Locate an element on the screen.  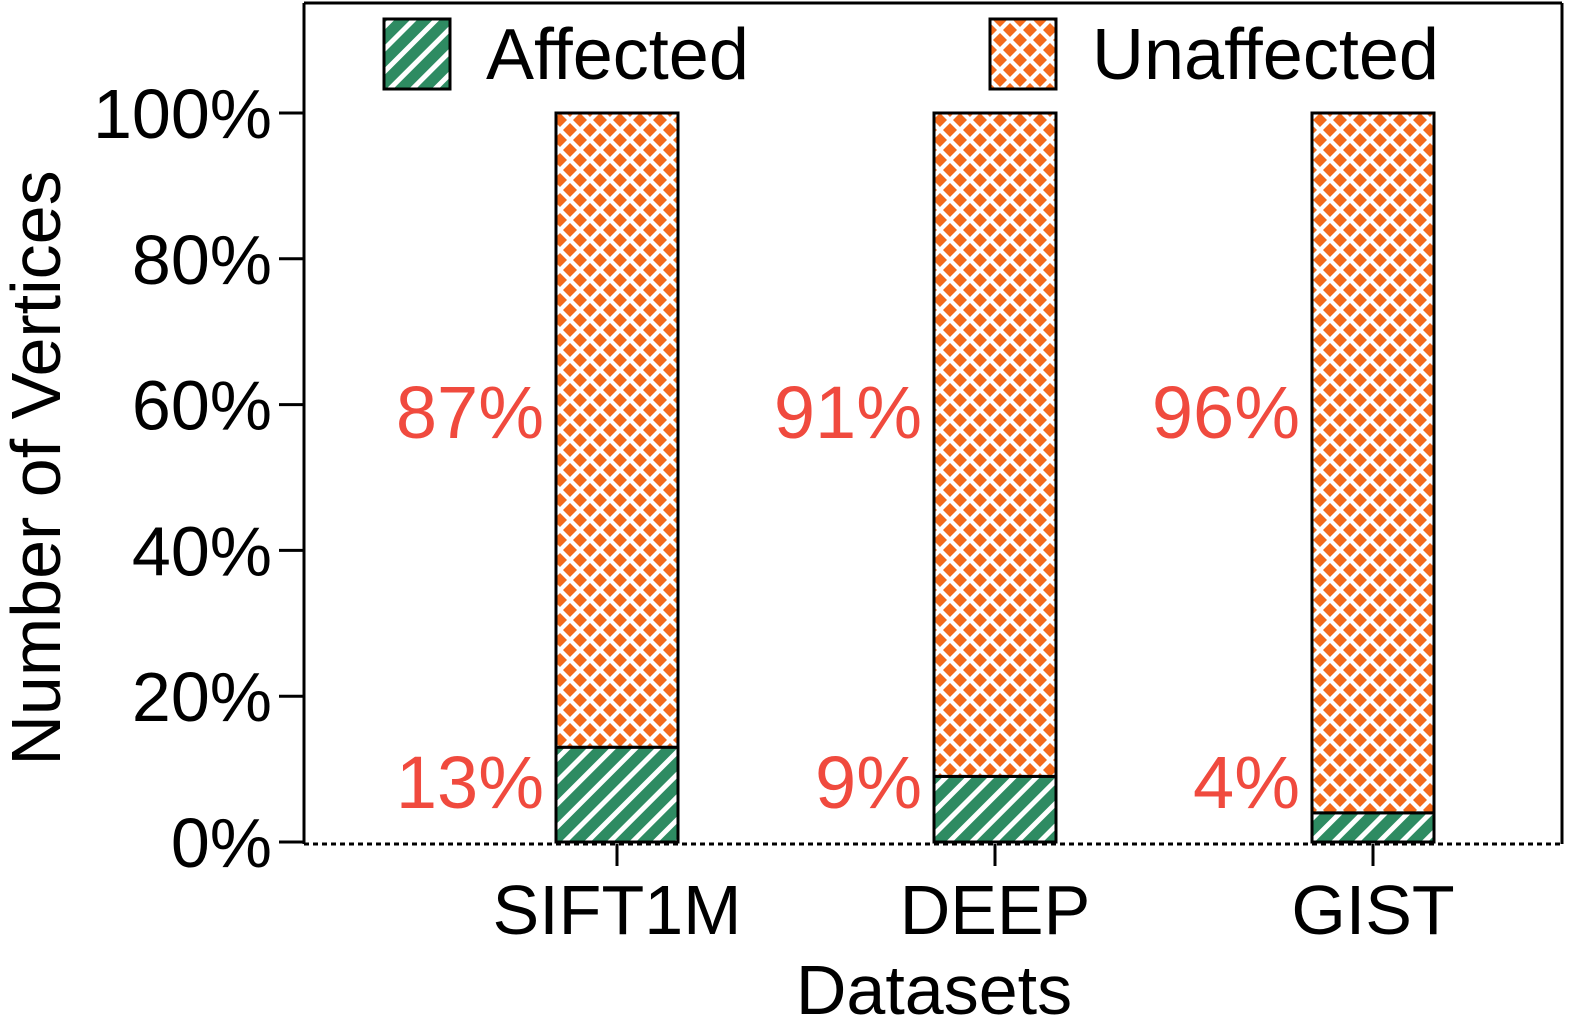
y-tick-label-0: 0% is located at coordinates (221, 843).